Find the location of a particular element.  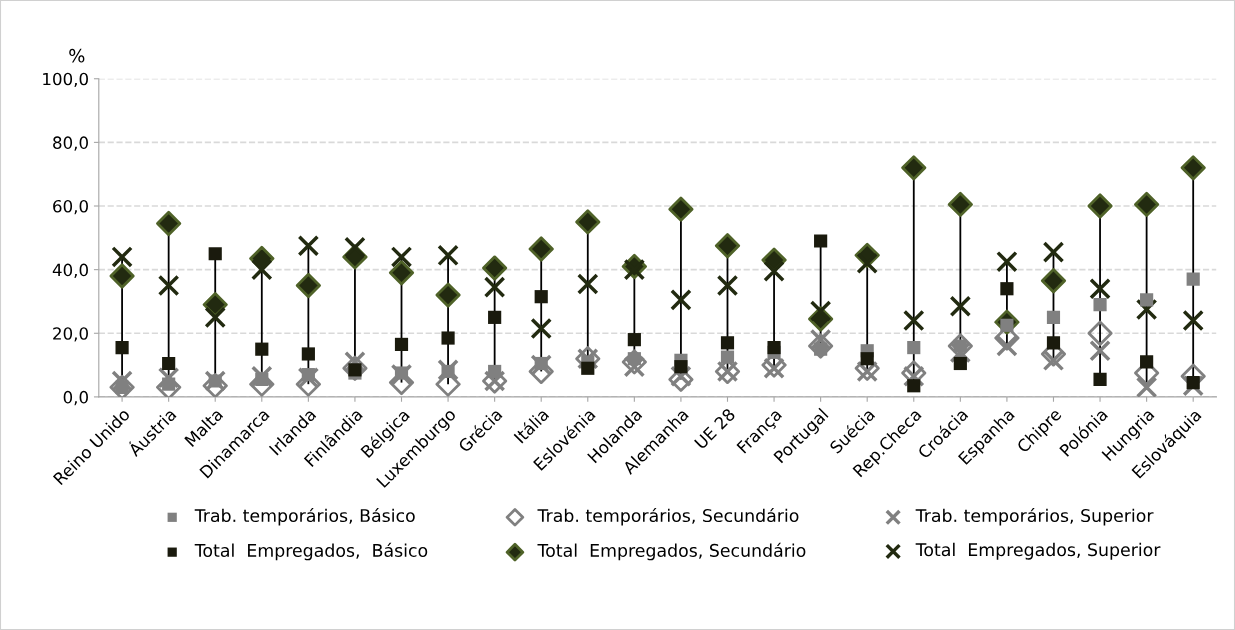

legend-label: Total Empregados, Básico is located at coordinates (311, 551).